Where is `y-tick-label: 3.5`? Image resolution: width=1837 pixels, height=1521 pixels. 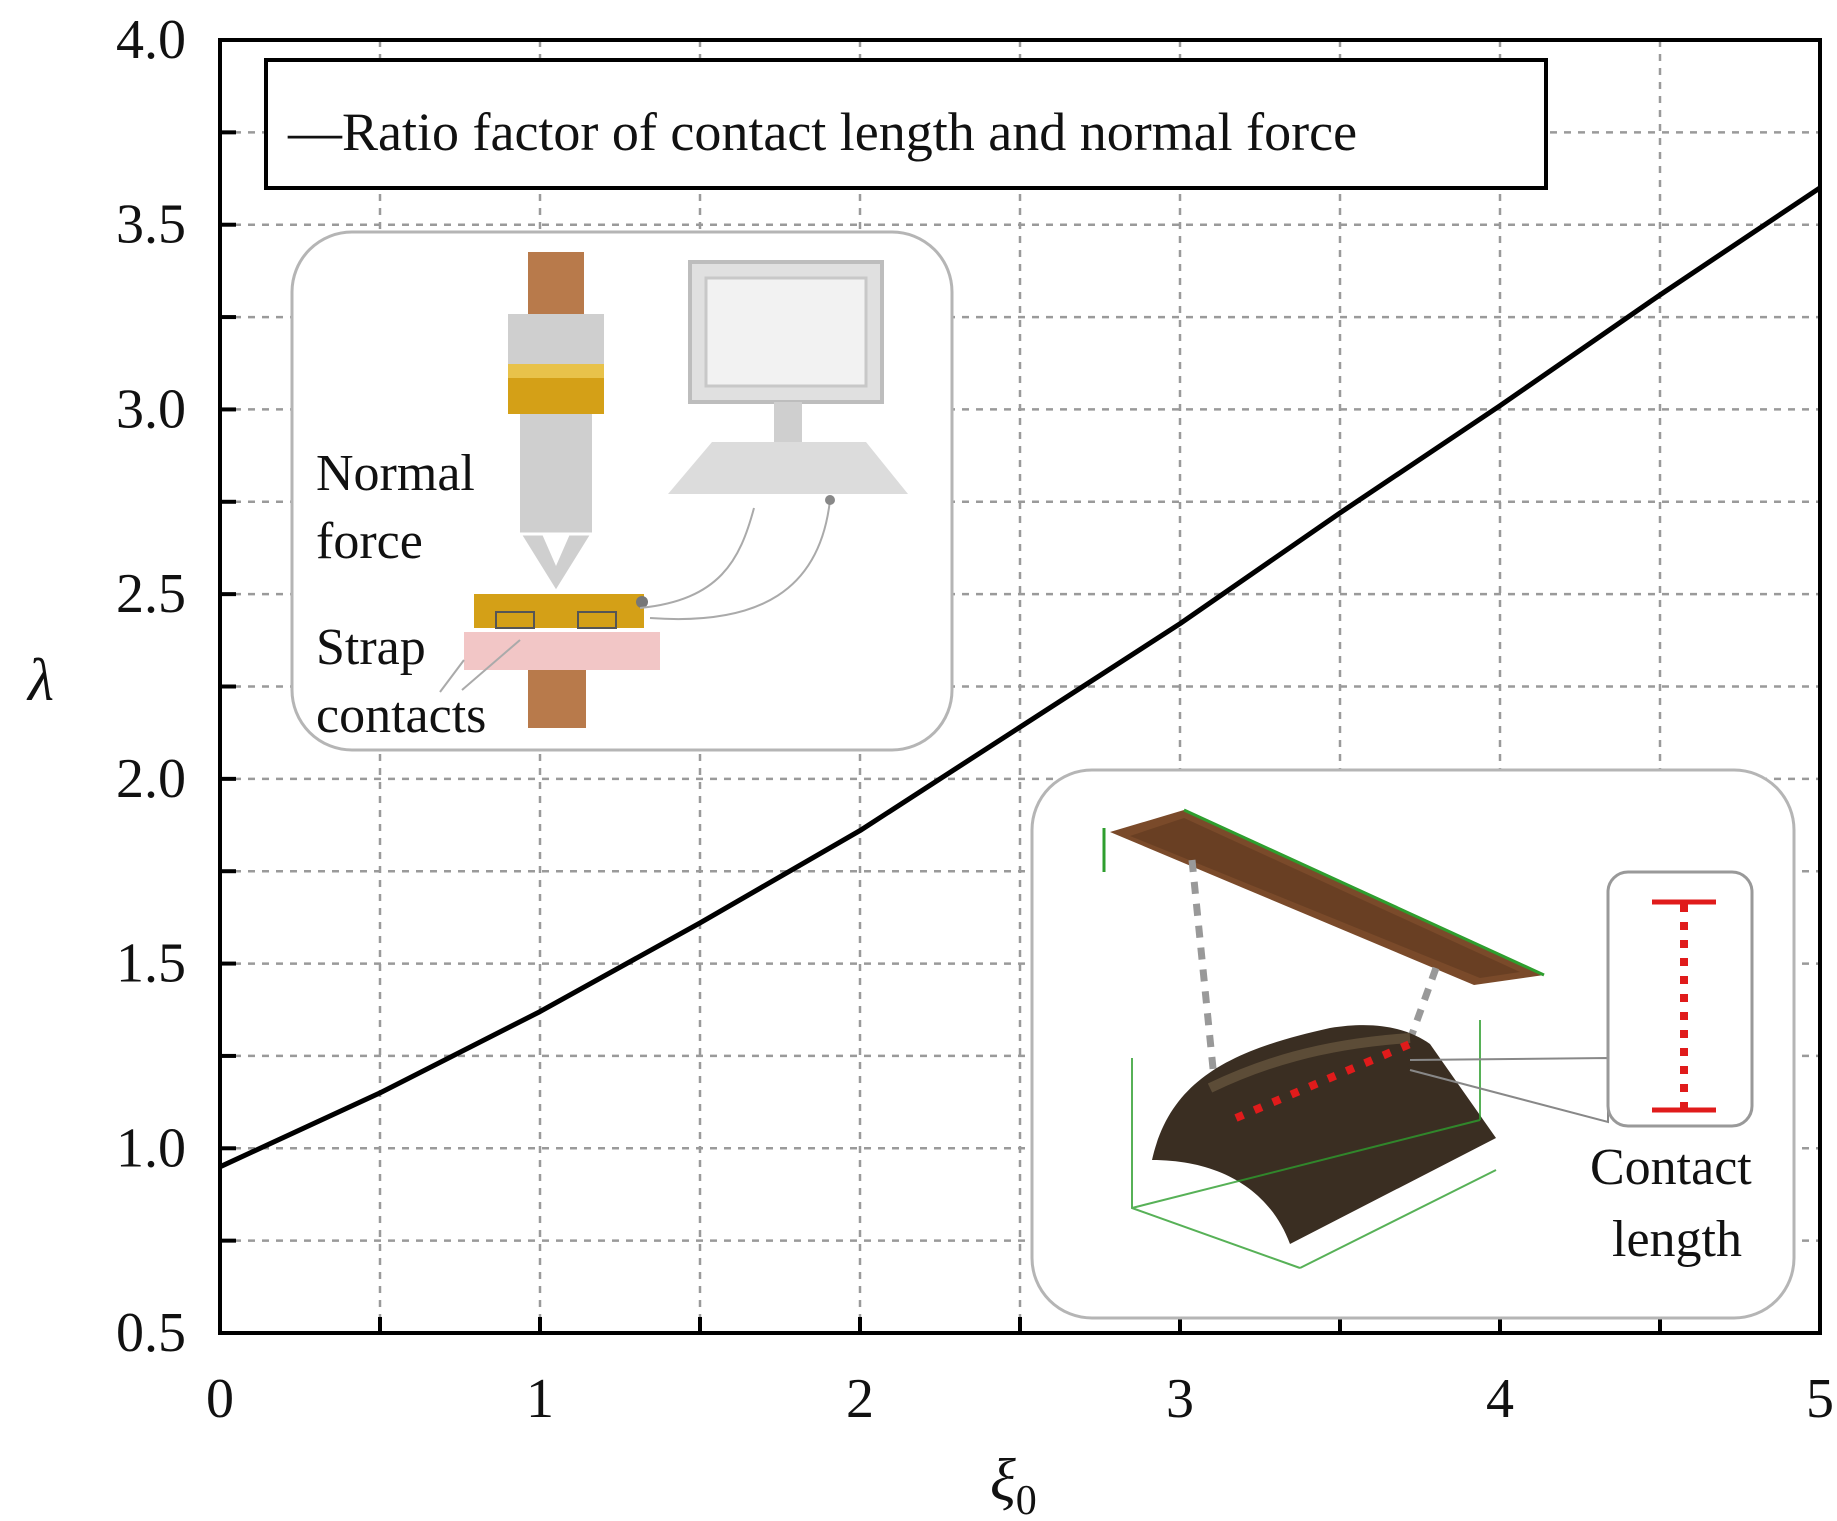
y-tick-label: 3.5 is located at coordinates (151, 225).